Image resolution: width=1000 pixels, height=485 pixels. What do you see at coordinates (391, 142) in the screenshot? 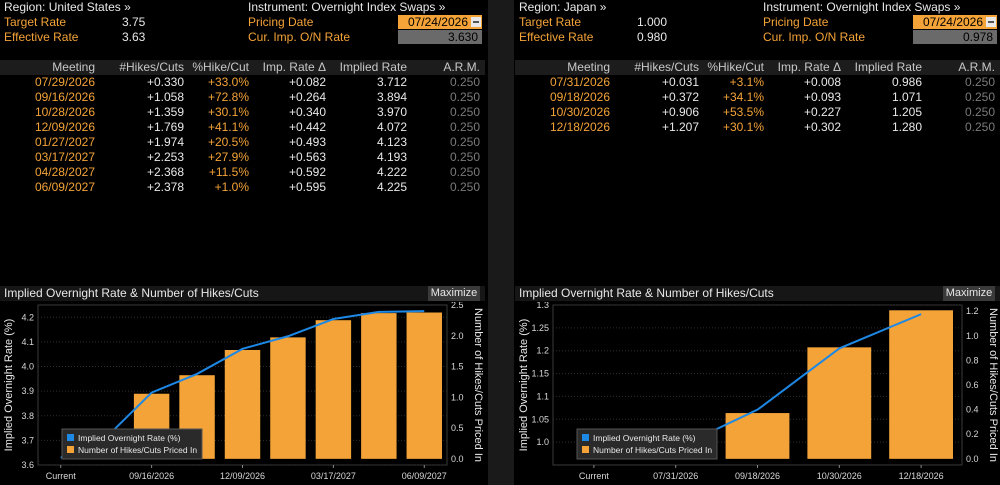
I see `cell-implied-rate: 4.123` at bounding box center [391, 142].